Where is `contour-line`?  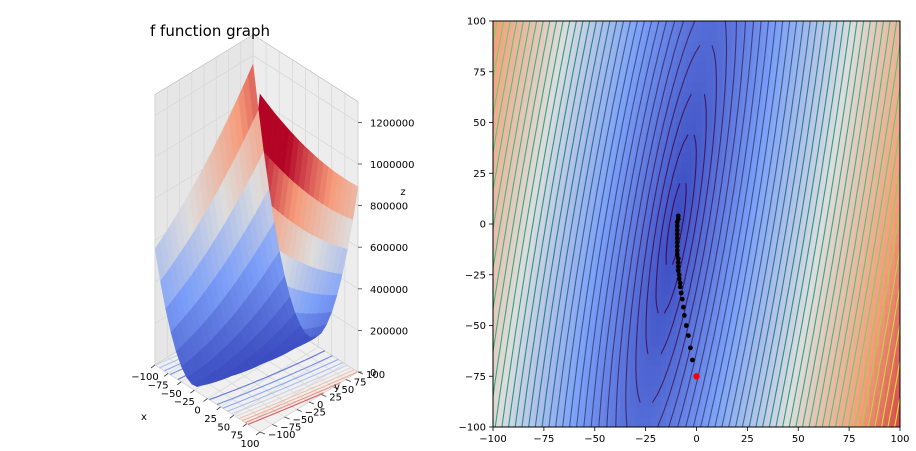
contour-line is located at coordinates (672, 224).